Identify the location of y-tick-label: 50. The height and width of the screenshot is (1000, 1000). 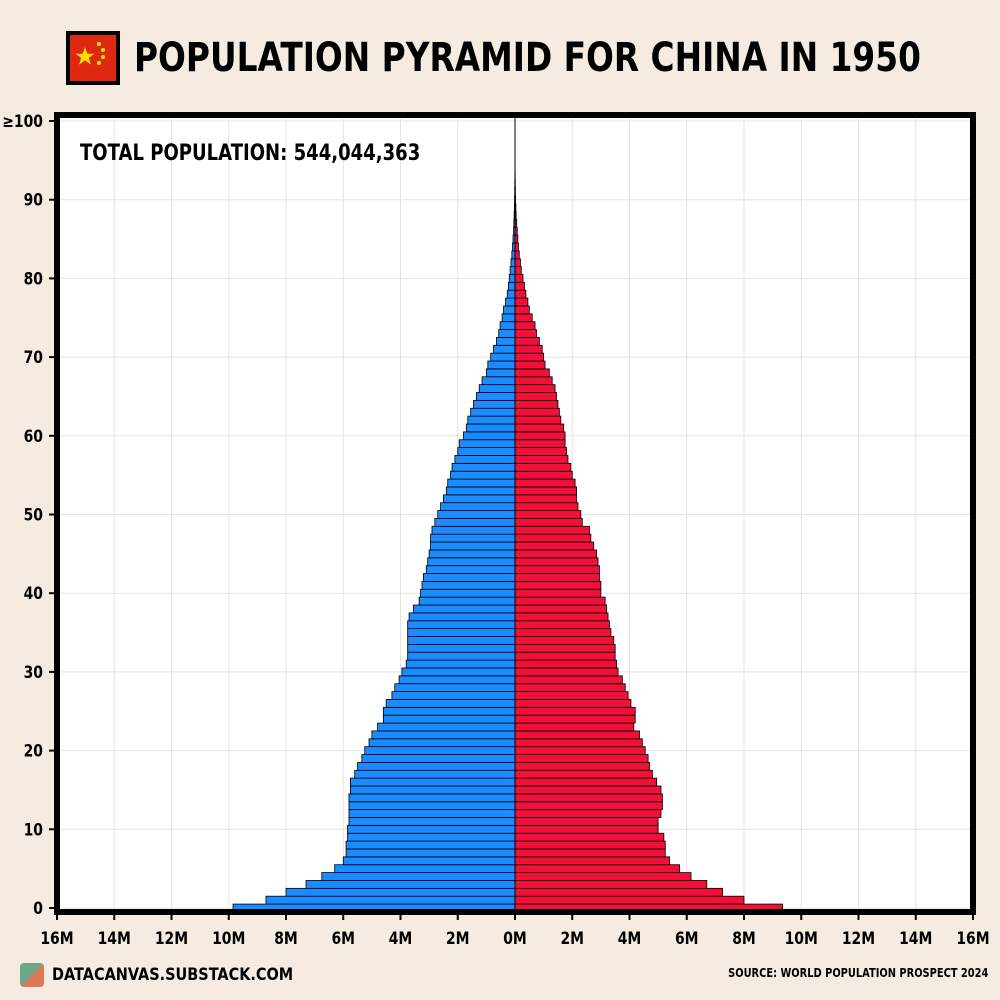
(34, 515).